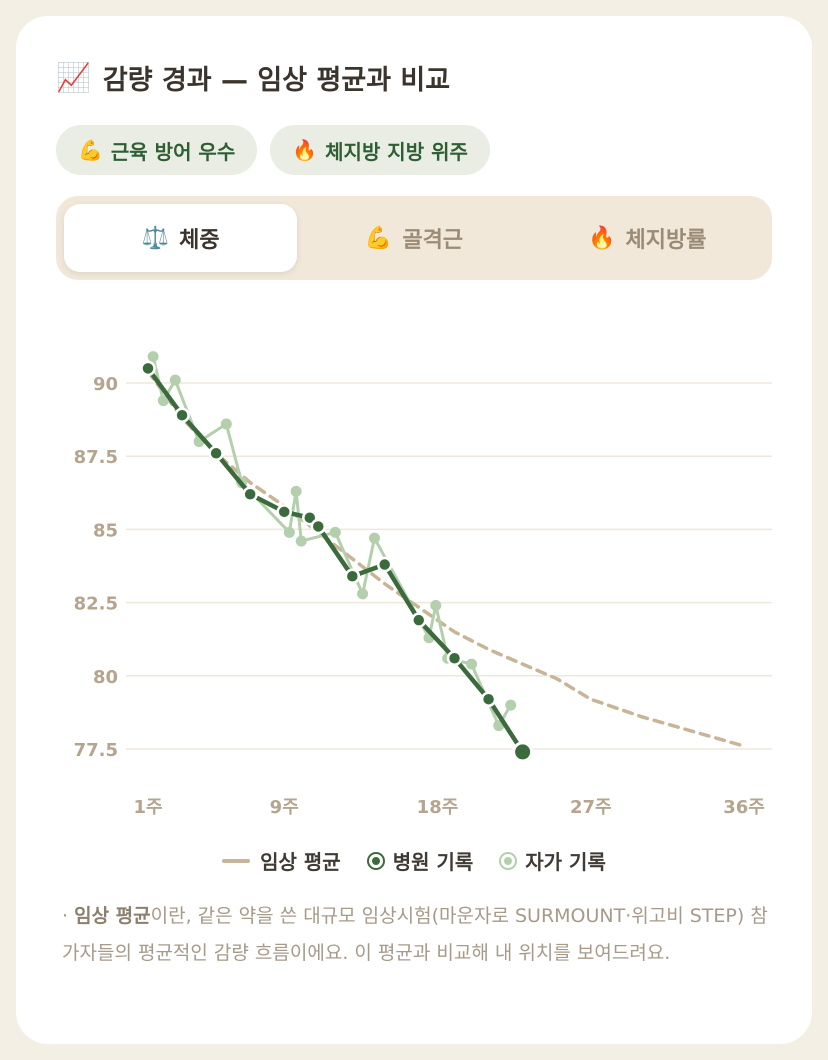 The width and height of the screenshot is (828, 1060). Describe the element at coordinates (276, 80) in the screenshot. I see `card-title-text: 감량 경과 — 임상 평균과 비교` at that location.